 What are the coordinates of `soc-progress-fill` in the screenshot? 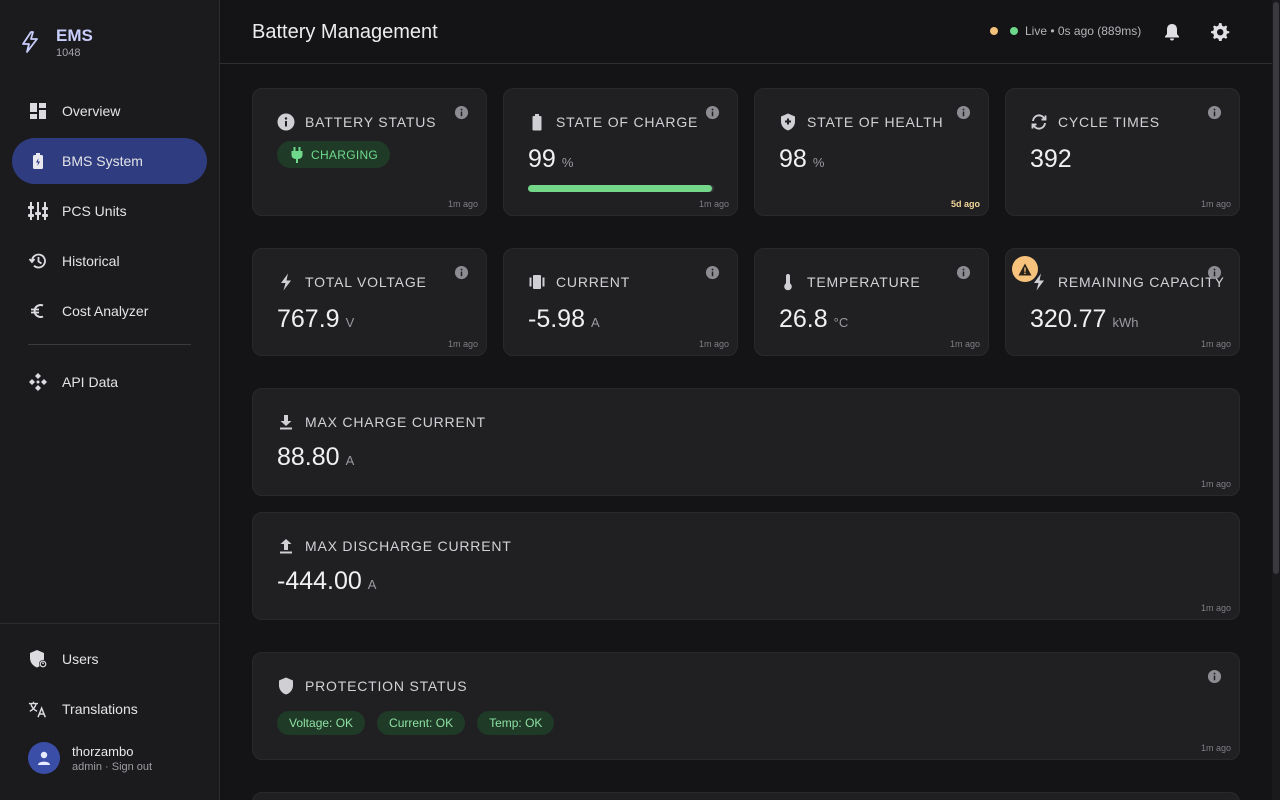 It's located at (620, 188).